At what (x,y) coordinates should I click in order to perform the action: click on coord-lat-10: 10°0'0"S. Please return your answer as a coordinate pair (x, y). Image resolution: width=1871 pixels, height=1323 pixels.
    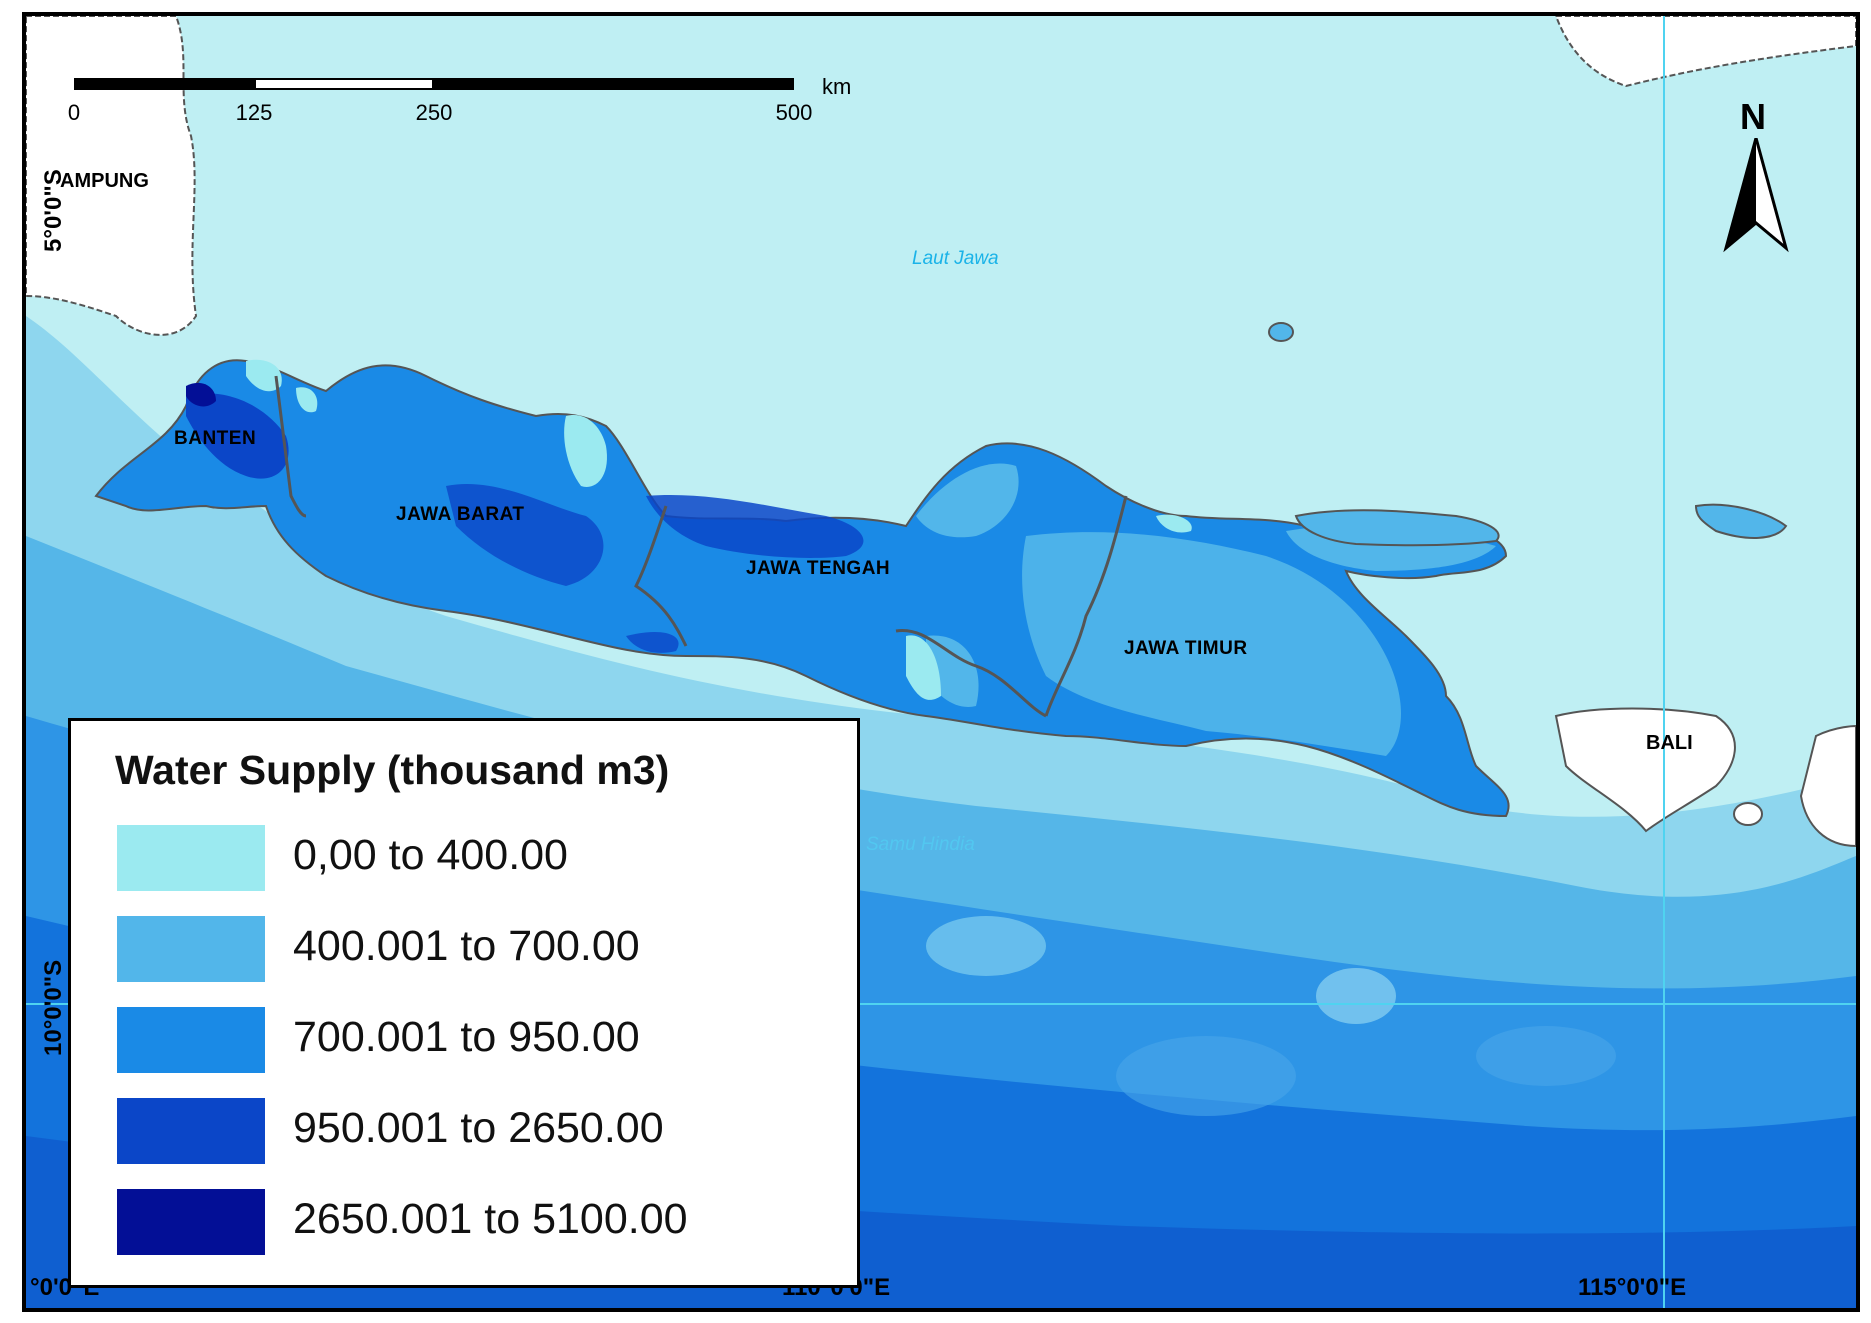
    Looking at the image, I should click on (53, 1007).